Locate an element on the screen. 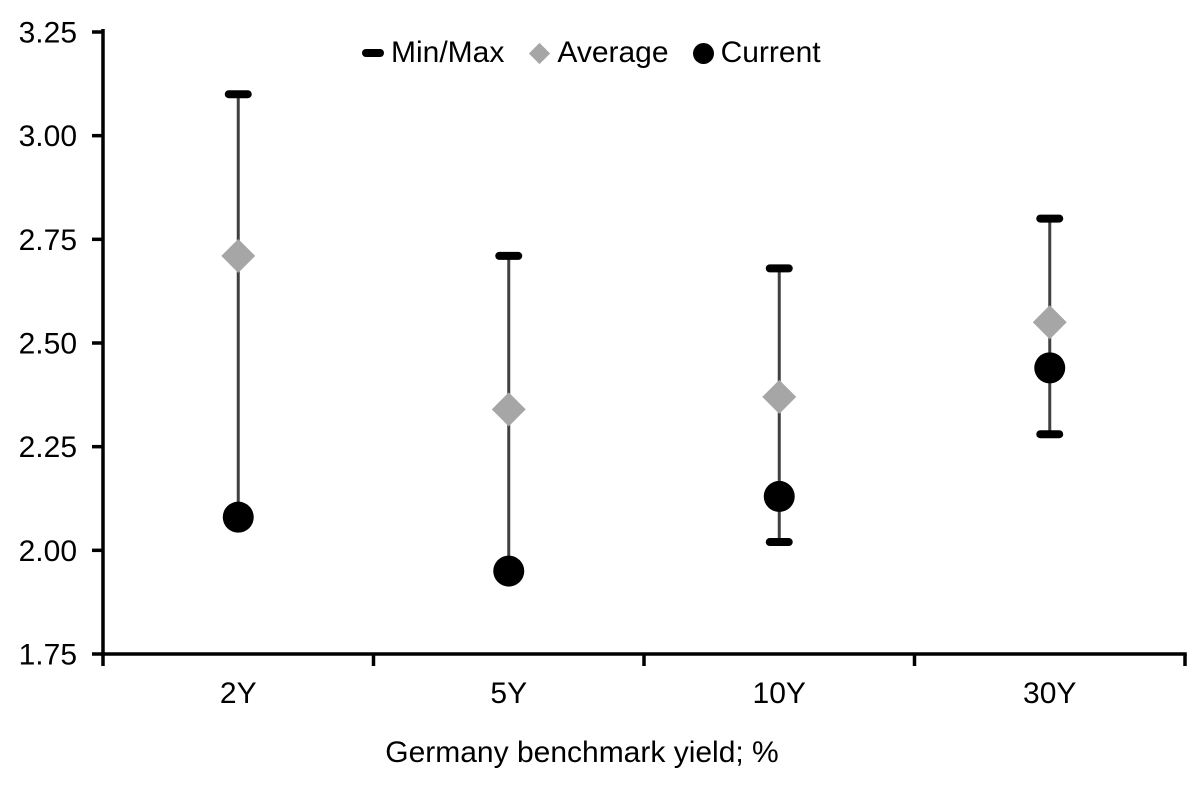  y-axis-tick-label: 2.00 is located at coordinates (48, 551).